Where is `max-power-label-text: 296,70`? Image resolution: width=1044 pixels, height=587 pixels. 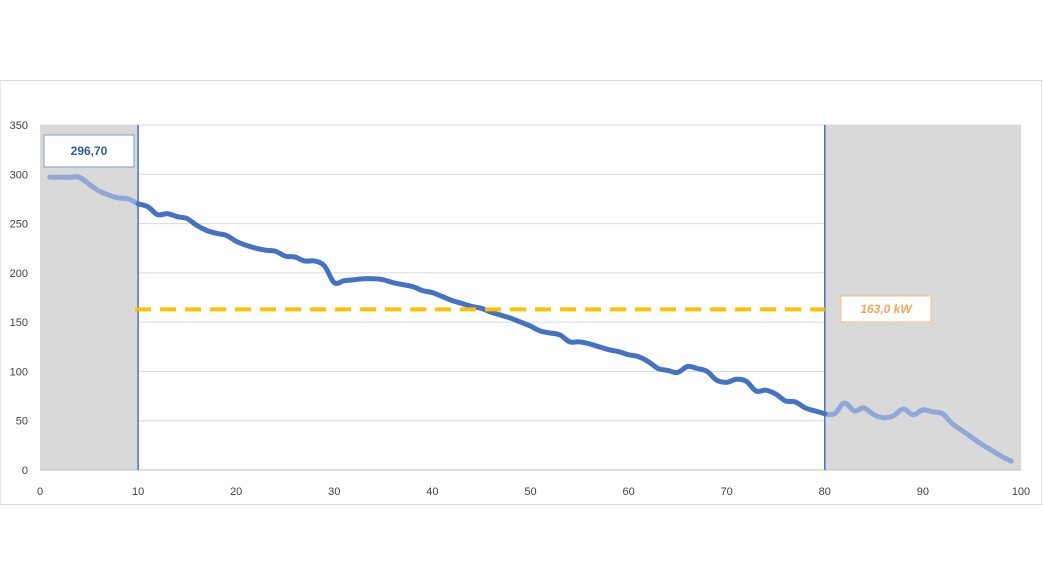 max-power-label-text: 296,70 is located at coordinates (89, 151).